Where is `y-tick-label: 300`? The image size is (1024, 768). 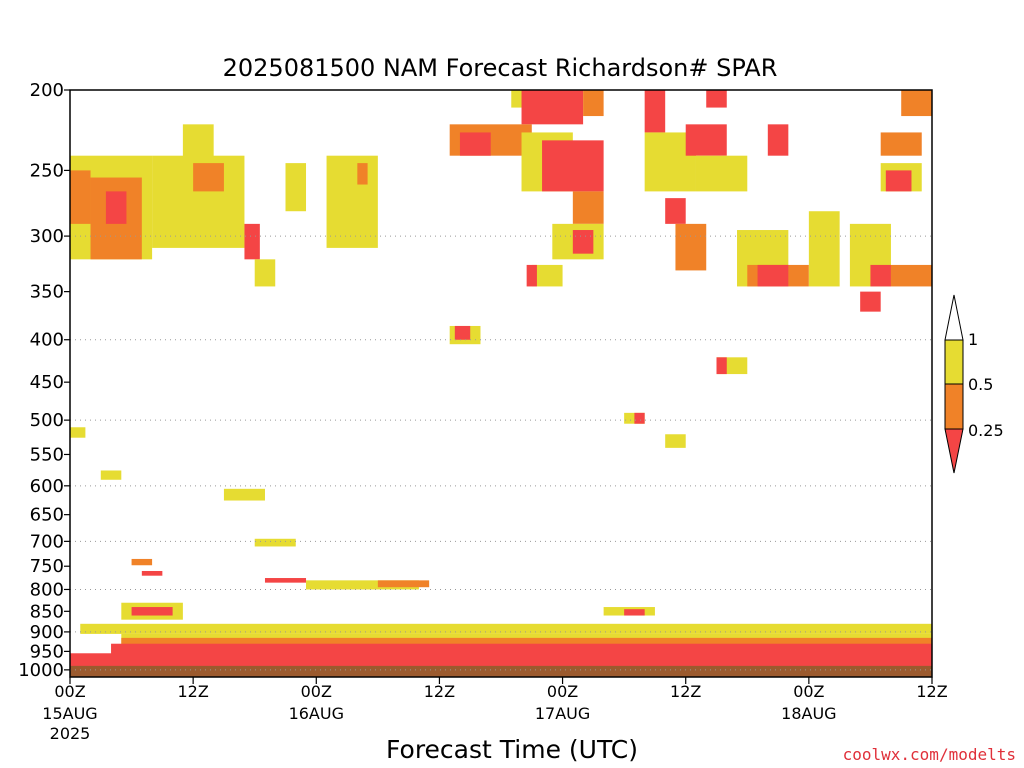
y-tick-label: 300 is located at coordinates (47, 236).